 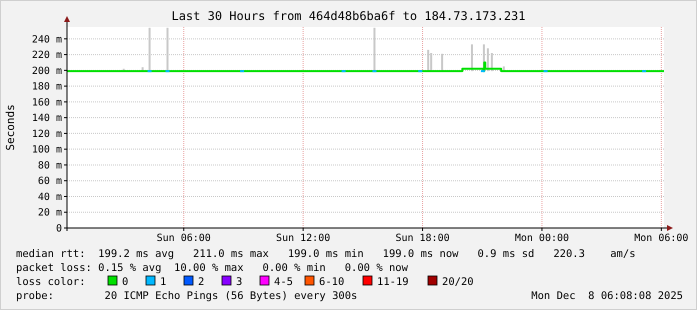 I want to click on legend-label: 3, so click(x=239, y=282).